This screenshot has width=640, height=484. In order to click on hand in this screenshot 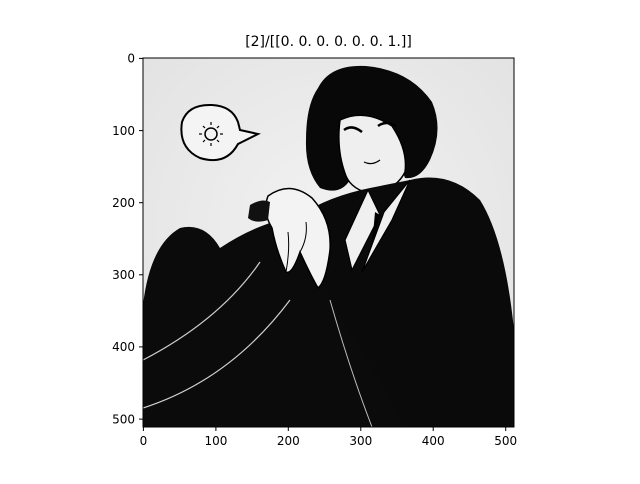, I will do `click(298, 238)`.